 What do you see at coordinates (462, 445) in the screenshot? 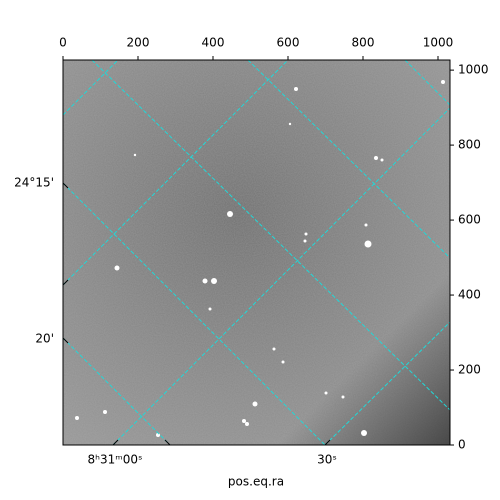
I see `y-tick-label: 0` at bounding box center [462, 445].